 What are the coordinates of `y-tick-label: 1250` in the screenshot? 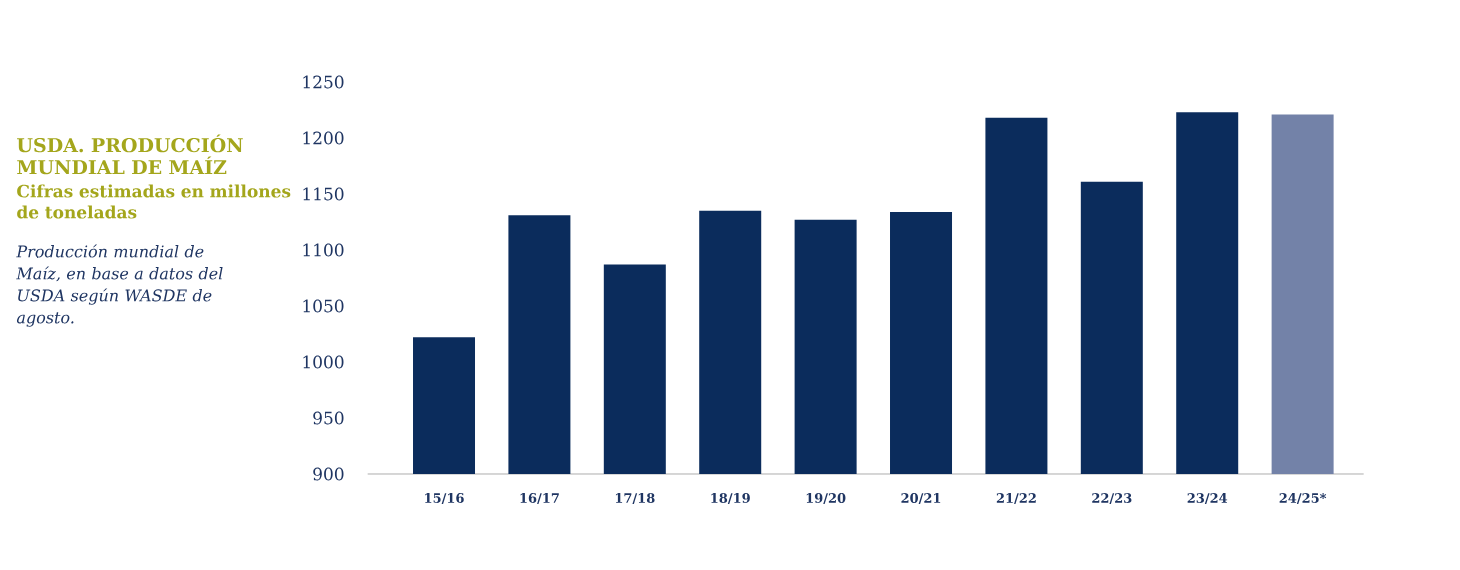 It's located at (323, 82).